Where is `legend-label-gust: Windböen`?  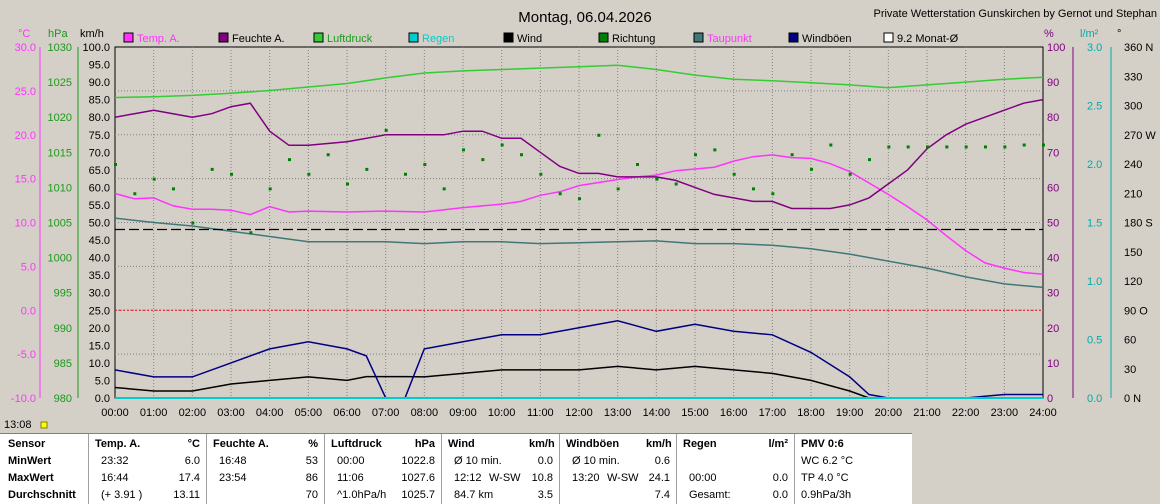
legend-label-gust: Windböen is located at coordinates (827, 39).